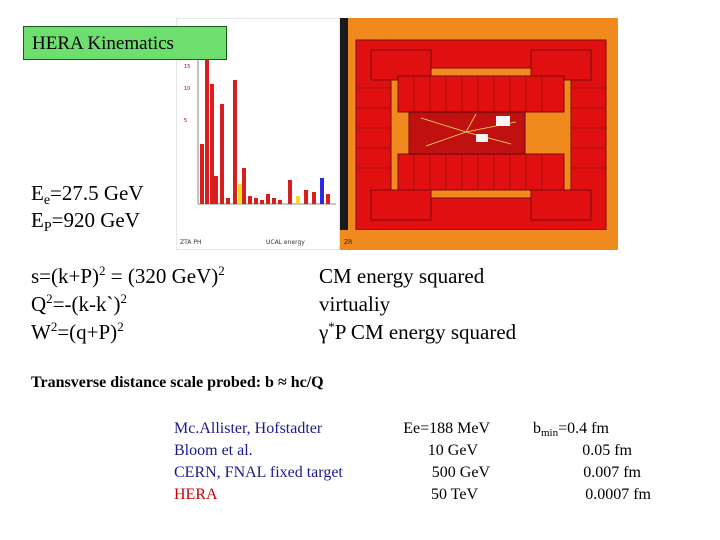 This screenshot has width=720, height=540. What do you see at coordinates (128, 275) in the screenshot?
I see `equation-s: s=(k+P)2 = (320 GeV)2` at bounding box center [128, 275].